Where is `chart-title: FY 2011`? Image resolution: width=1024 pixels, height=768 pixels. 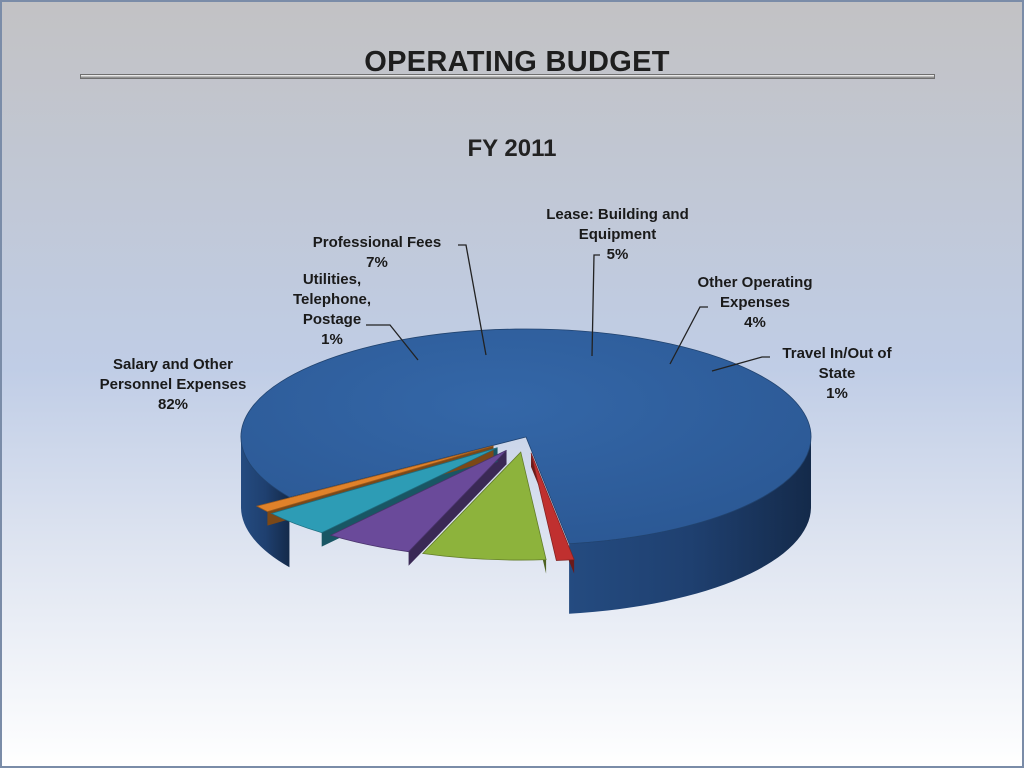 chart-title: FY 2011 is located at coordinates (512, 148).